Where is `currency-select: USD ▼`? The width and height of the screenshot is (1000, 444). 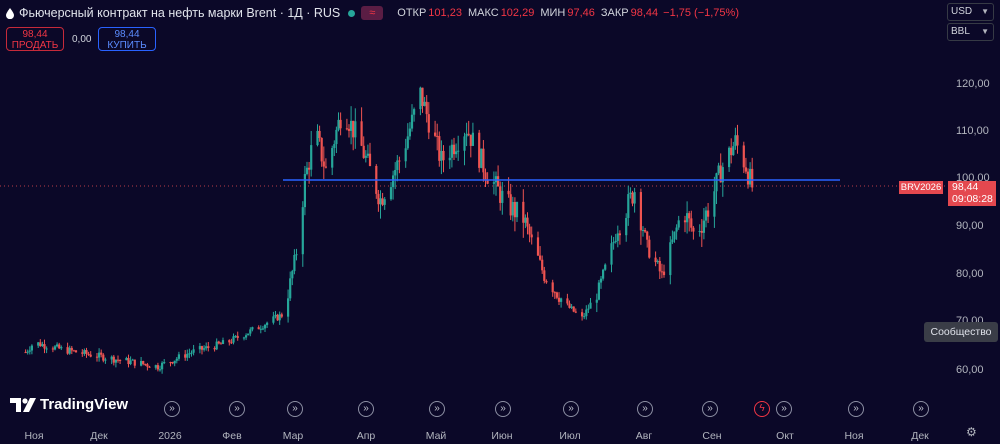 currency-select: USD ▼ is located at coordinates (970, 12).